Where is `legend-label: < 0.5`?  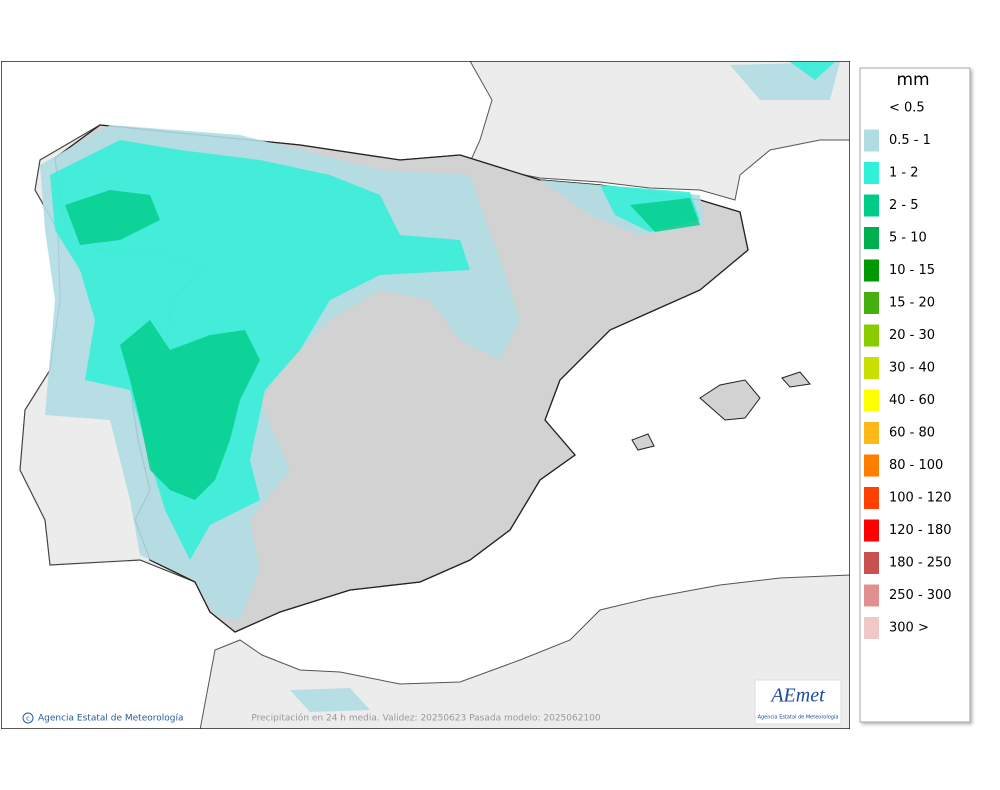
legend-label: < 0.5 is located at coordinates (907, 108).